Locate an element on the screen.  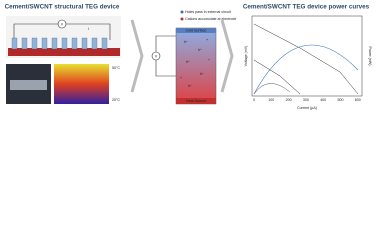
x-tick-label: 0 is located at coordinates (254, 100).